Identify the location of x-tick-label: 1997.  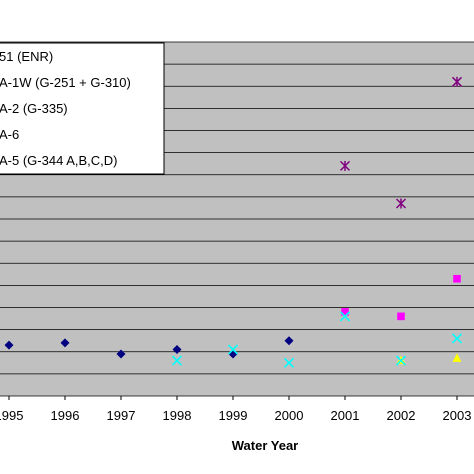
(121, 415).